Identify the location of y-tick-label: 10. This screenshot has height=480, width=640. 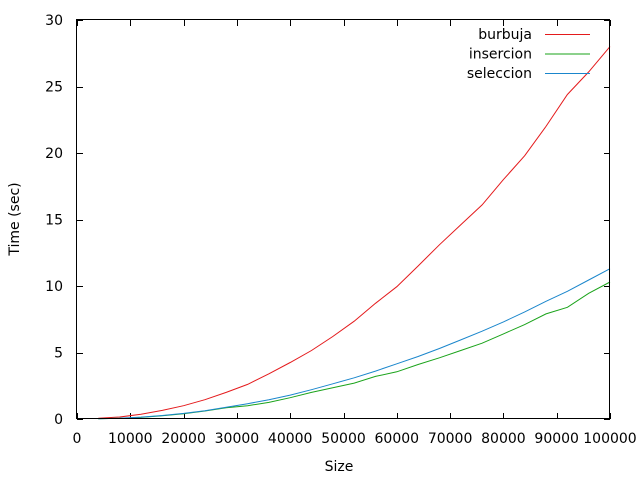
(54, 287).